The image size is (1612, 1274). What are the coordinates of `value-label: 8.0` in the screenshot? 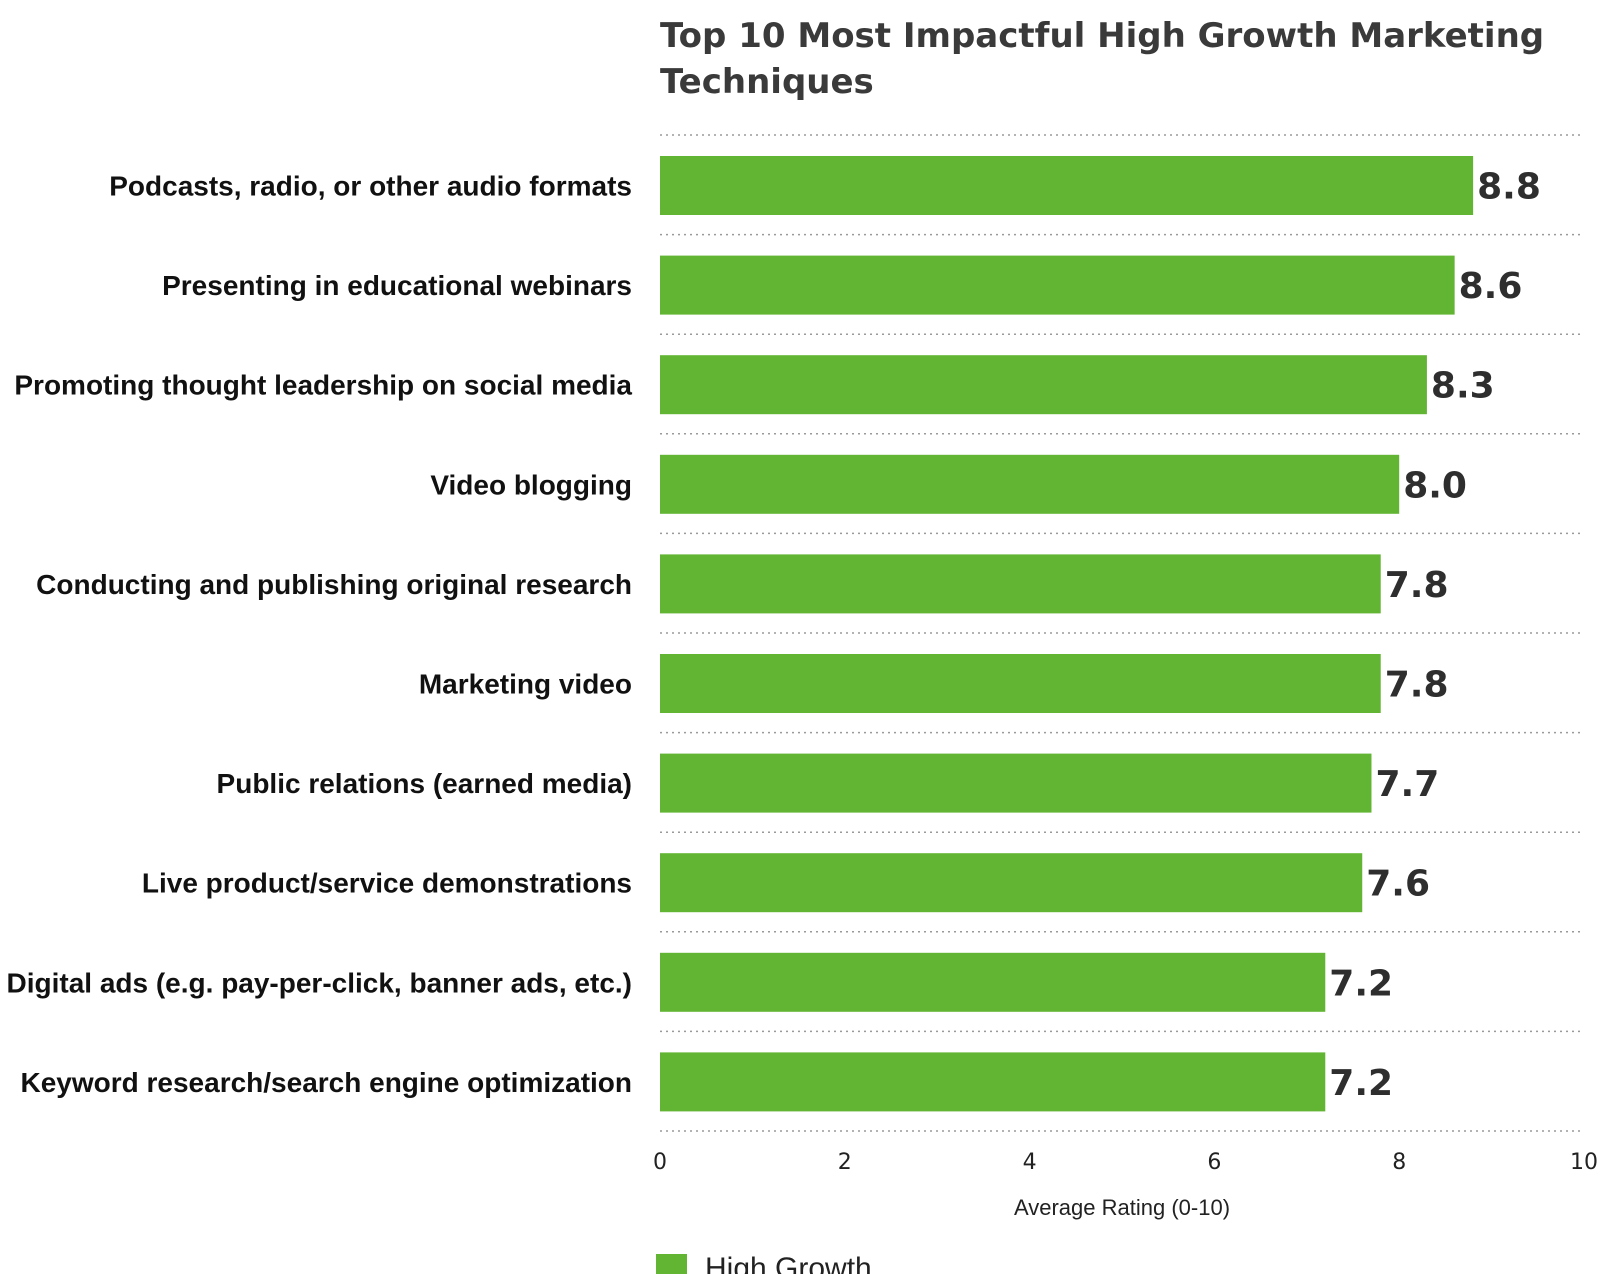 It's located at (1435, 485).